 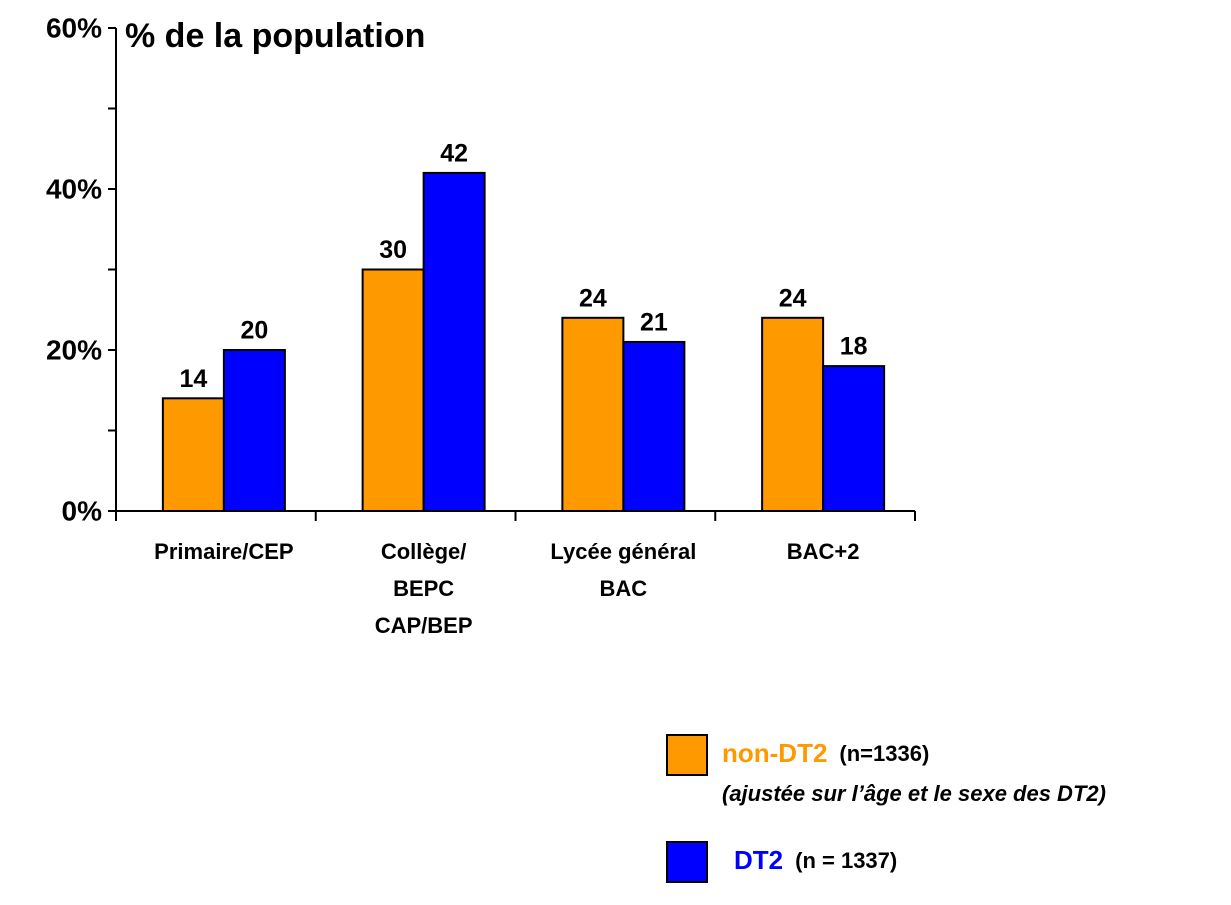 What do you see at coordinates (624, 588) in the screenshot?
I see `x-tick-label: BAC` at bounding box center [624, 588].